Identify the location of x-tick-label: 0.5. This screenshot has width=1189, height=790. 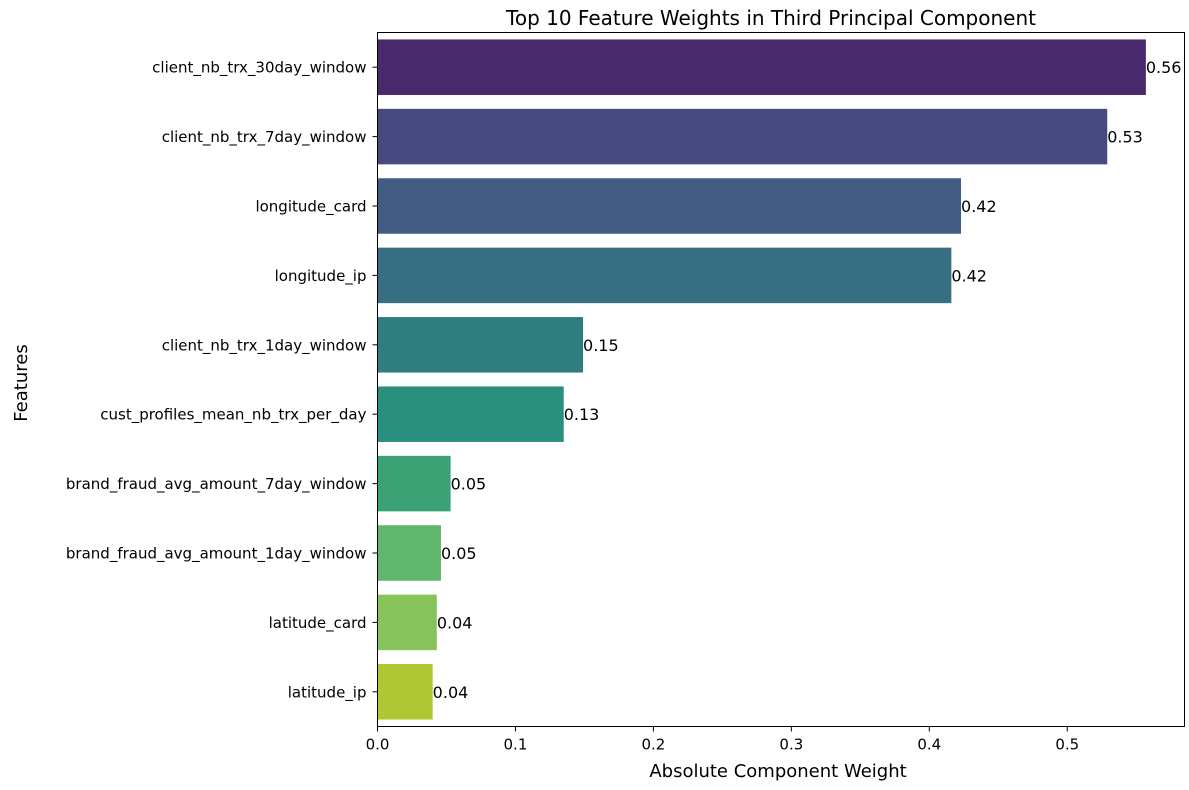
(1067, 745).